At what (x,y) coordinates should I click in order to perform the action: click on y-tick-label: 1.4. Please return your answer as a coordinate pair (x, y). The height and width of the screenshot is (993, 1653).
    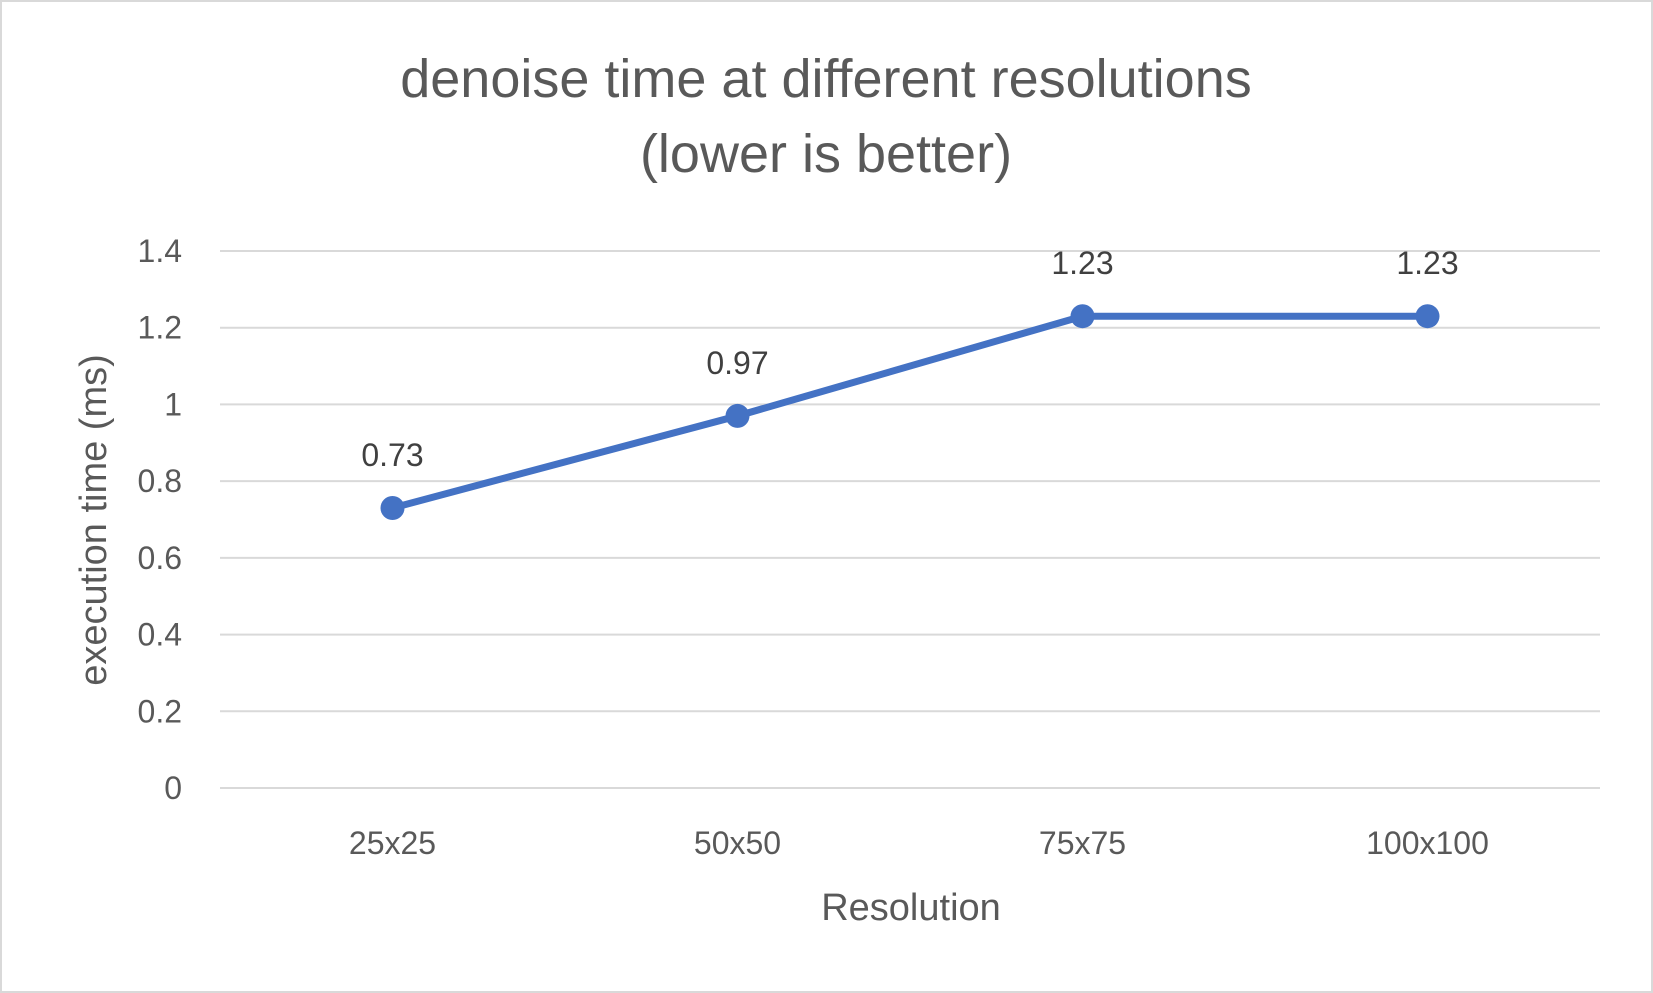
    Looking at the image, I should click on (160, 251).